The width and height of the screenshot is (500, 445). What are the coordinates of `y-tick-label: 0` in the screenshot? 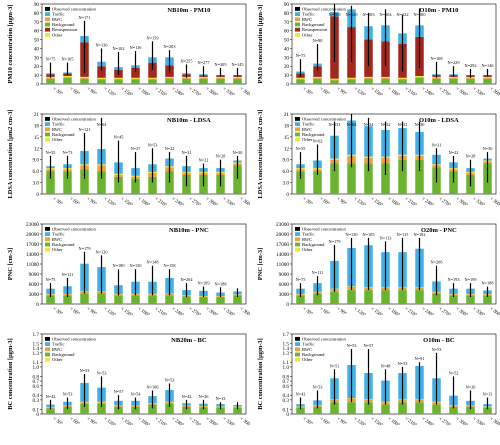 It's located at (37, 85).